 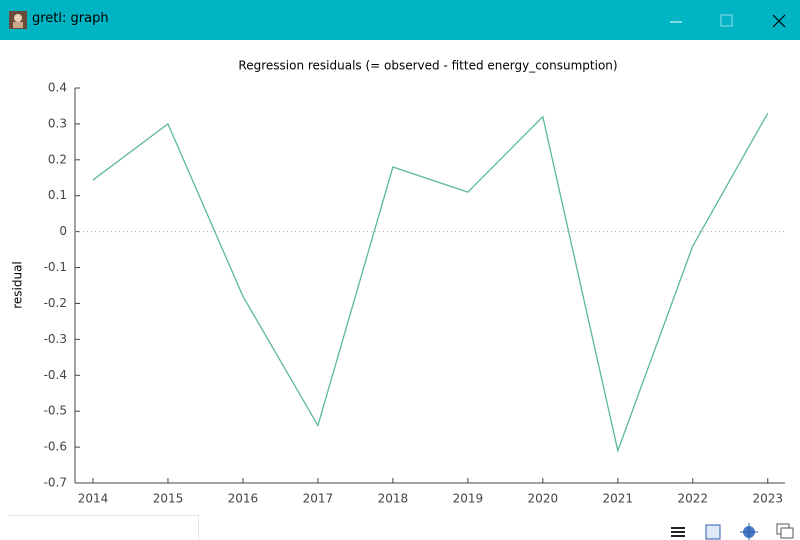 I want to click on title-bar: gretl: graph, so click(x=400, y=20).